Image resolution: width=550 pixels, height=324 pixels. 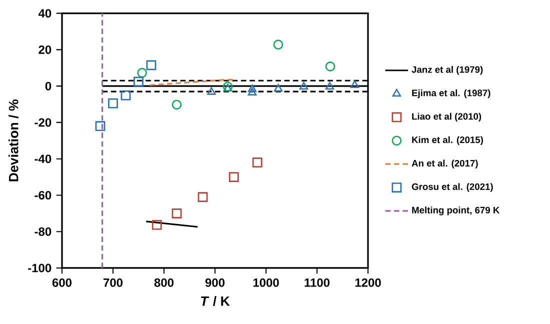 I want to click on y-tick-label: -40, so click(x=43, y=159).